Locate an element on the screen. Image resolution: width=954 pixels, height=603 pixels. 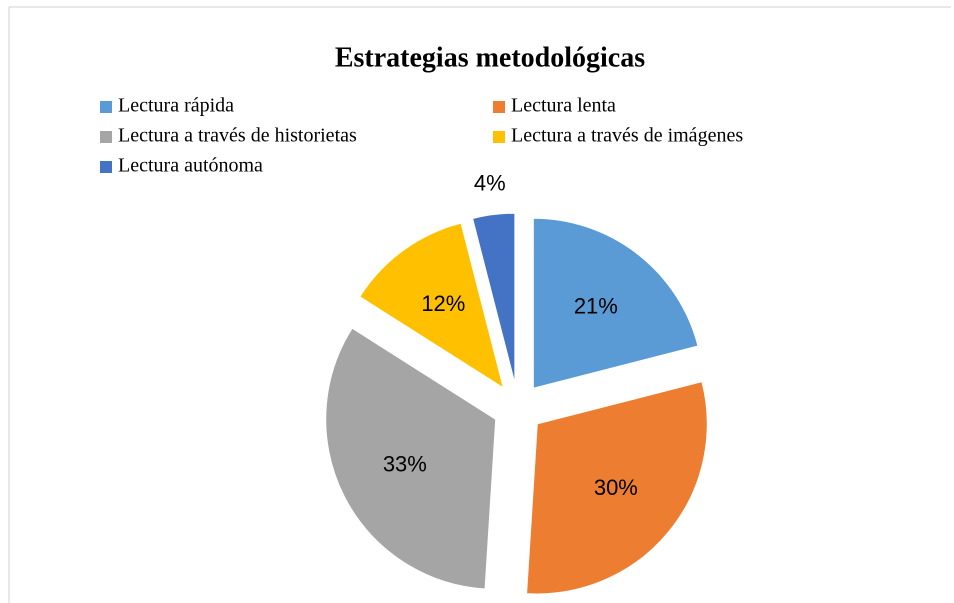
legend-label: Lectura a través de imágenes is located at coordinates (627, 136).